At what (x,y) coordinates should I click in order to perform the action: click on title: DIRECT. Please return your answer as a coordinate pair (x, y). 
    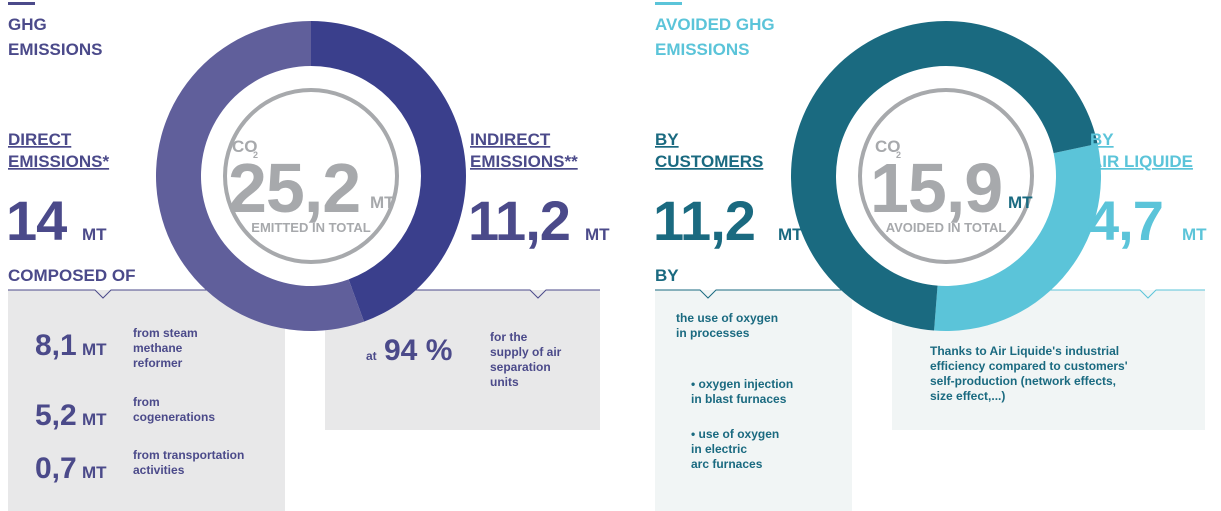
    Looking at the image, I should click on (40, 139).